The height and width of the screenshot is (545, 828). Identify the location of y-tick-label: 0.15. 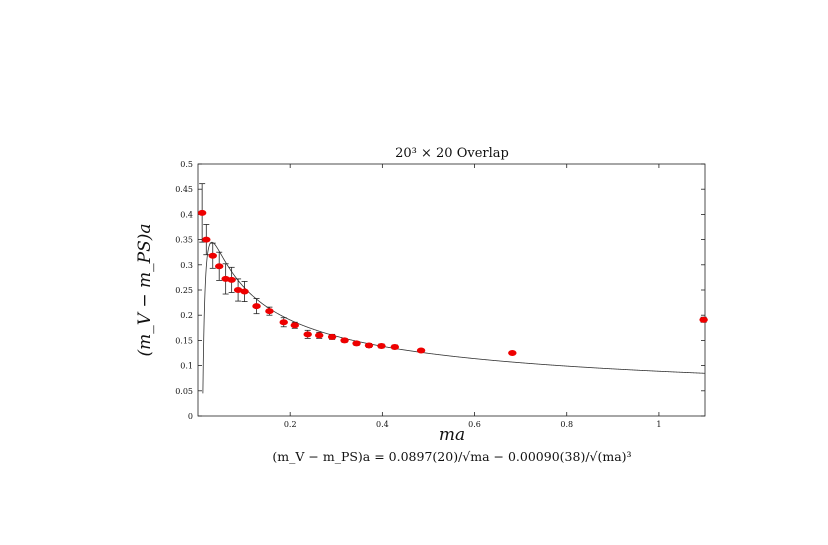
(184, 340).